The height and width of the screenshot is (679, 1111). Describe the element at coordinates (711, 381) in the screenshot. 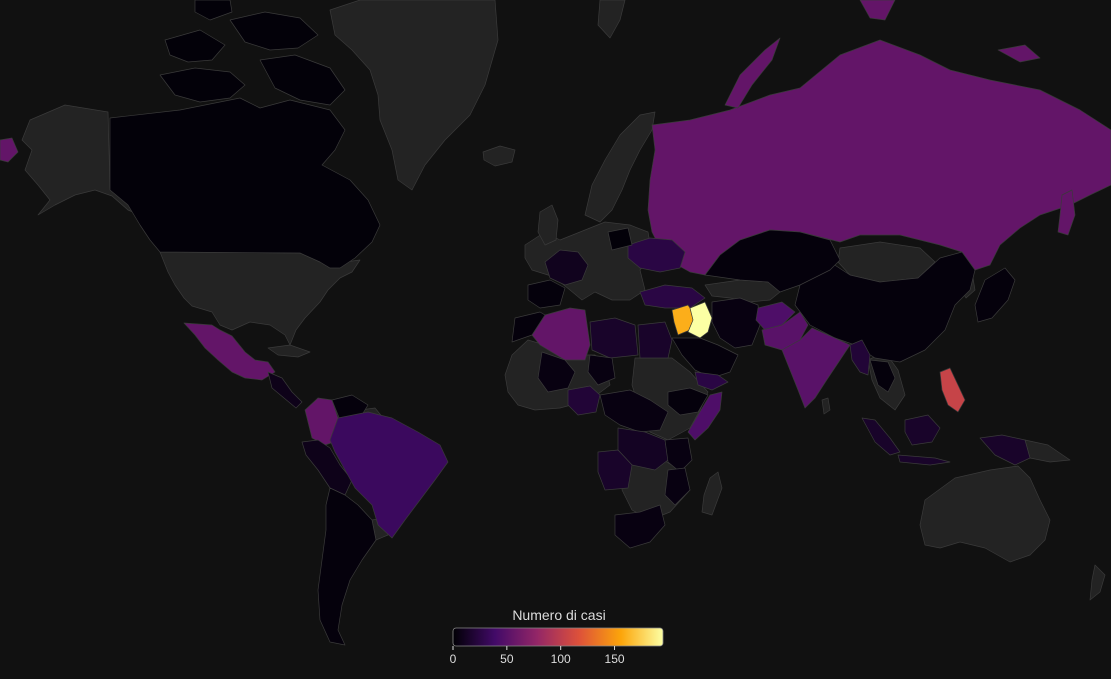

I see `region-yemen` at that location.